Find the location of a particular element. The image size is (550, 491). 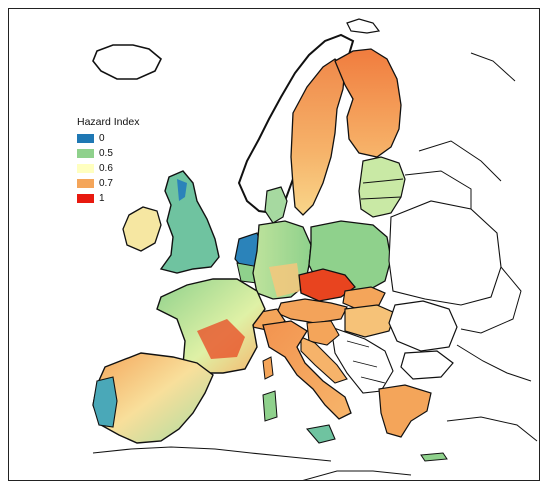

legend-item: 1 is located at coordinates (108, 198).